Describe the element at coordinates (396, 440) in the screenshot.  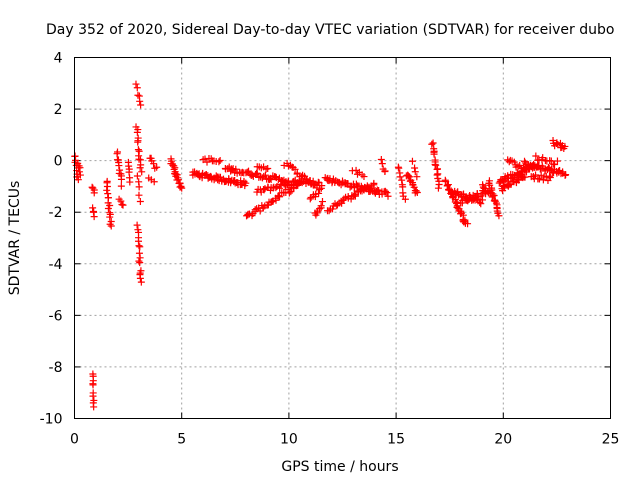
I see `x-tick-label: 15` at that location.